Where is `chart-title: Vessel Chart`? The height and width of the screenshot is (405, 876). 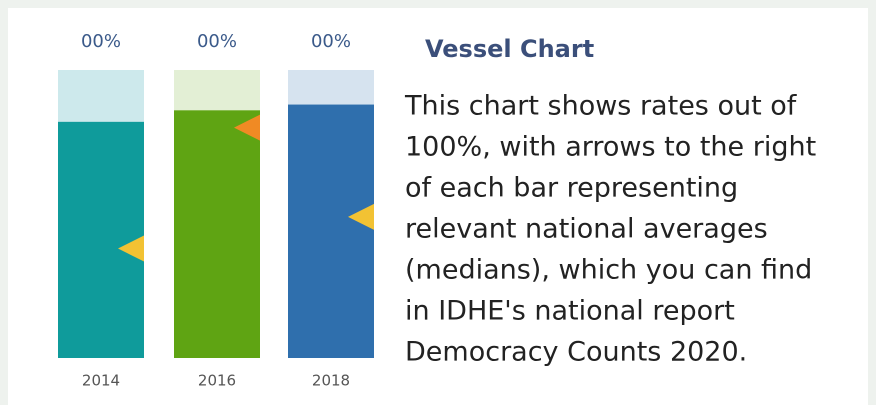 chart-title: Vessel Chart is located at coordinates (509, 49).